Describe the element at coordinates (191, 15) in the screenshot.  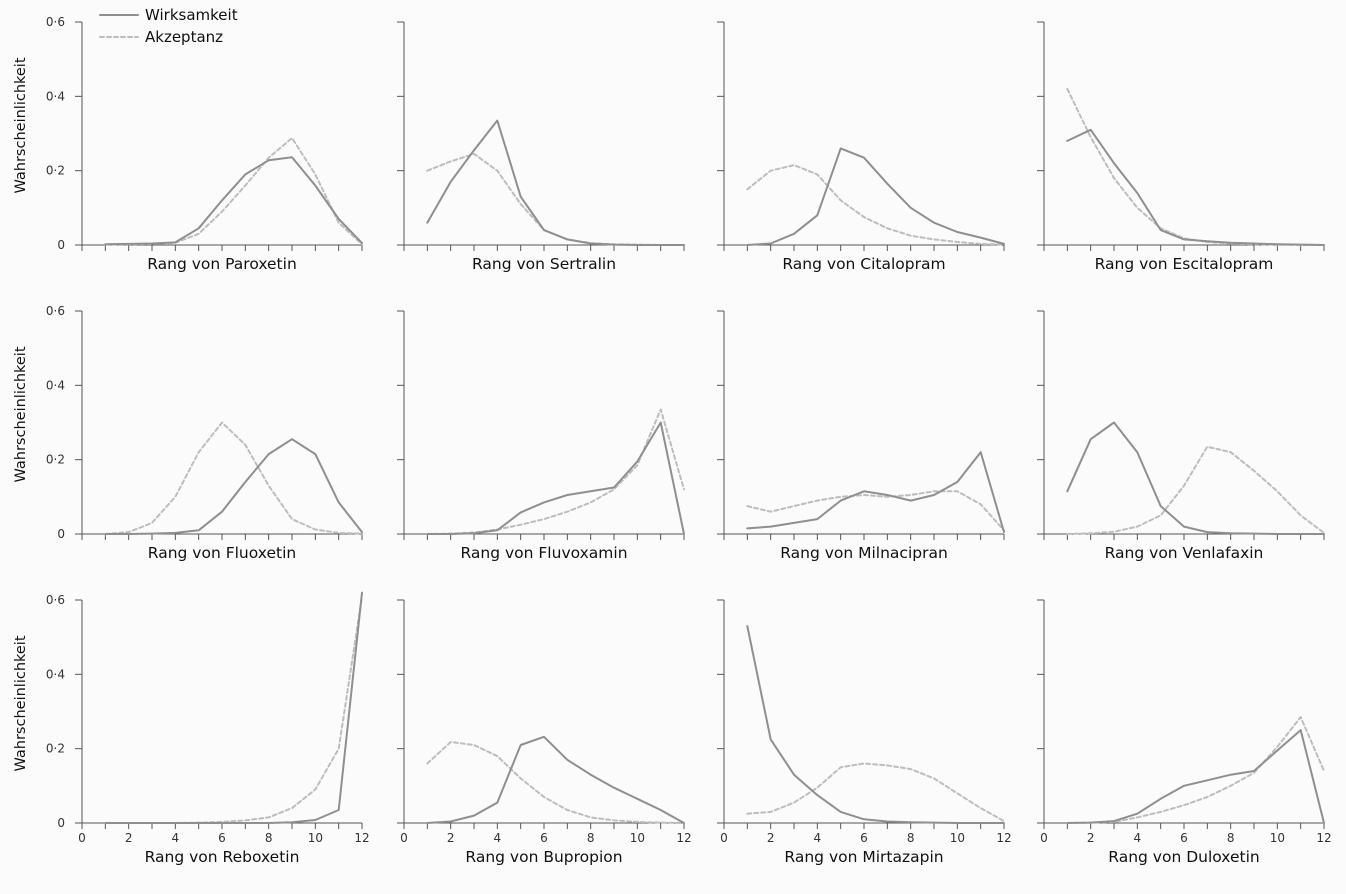
I see `legend-label-wirksamkeit: Wirksamkeit` at that location.